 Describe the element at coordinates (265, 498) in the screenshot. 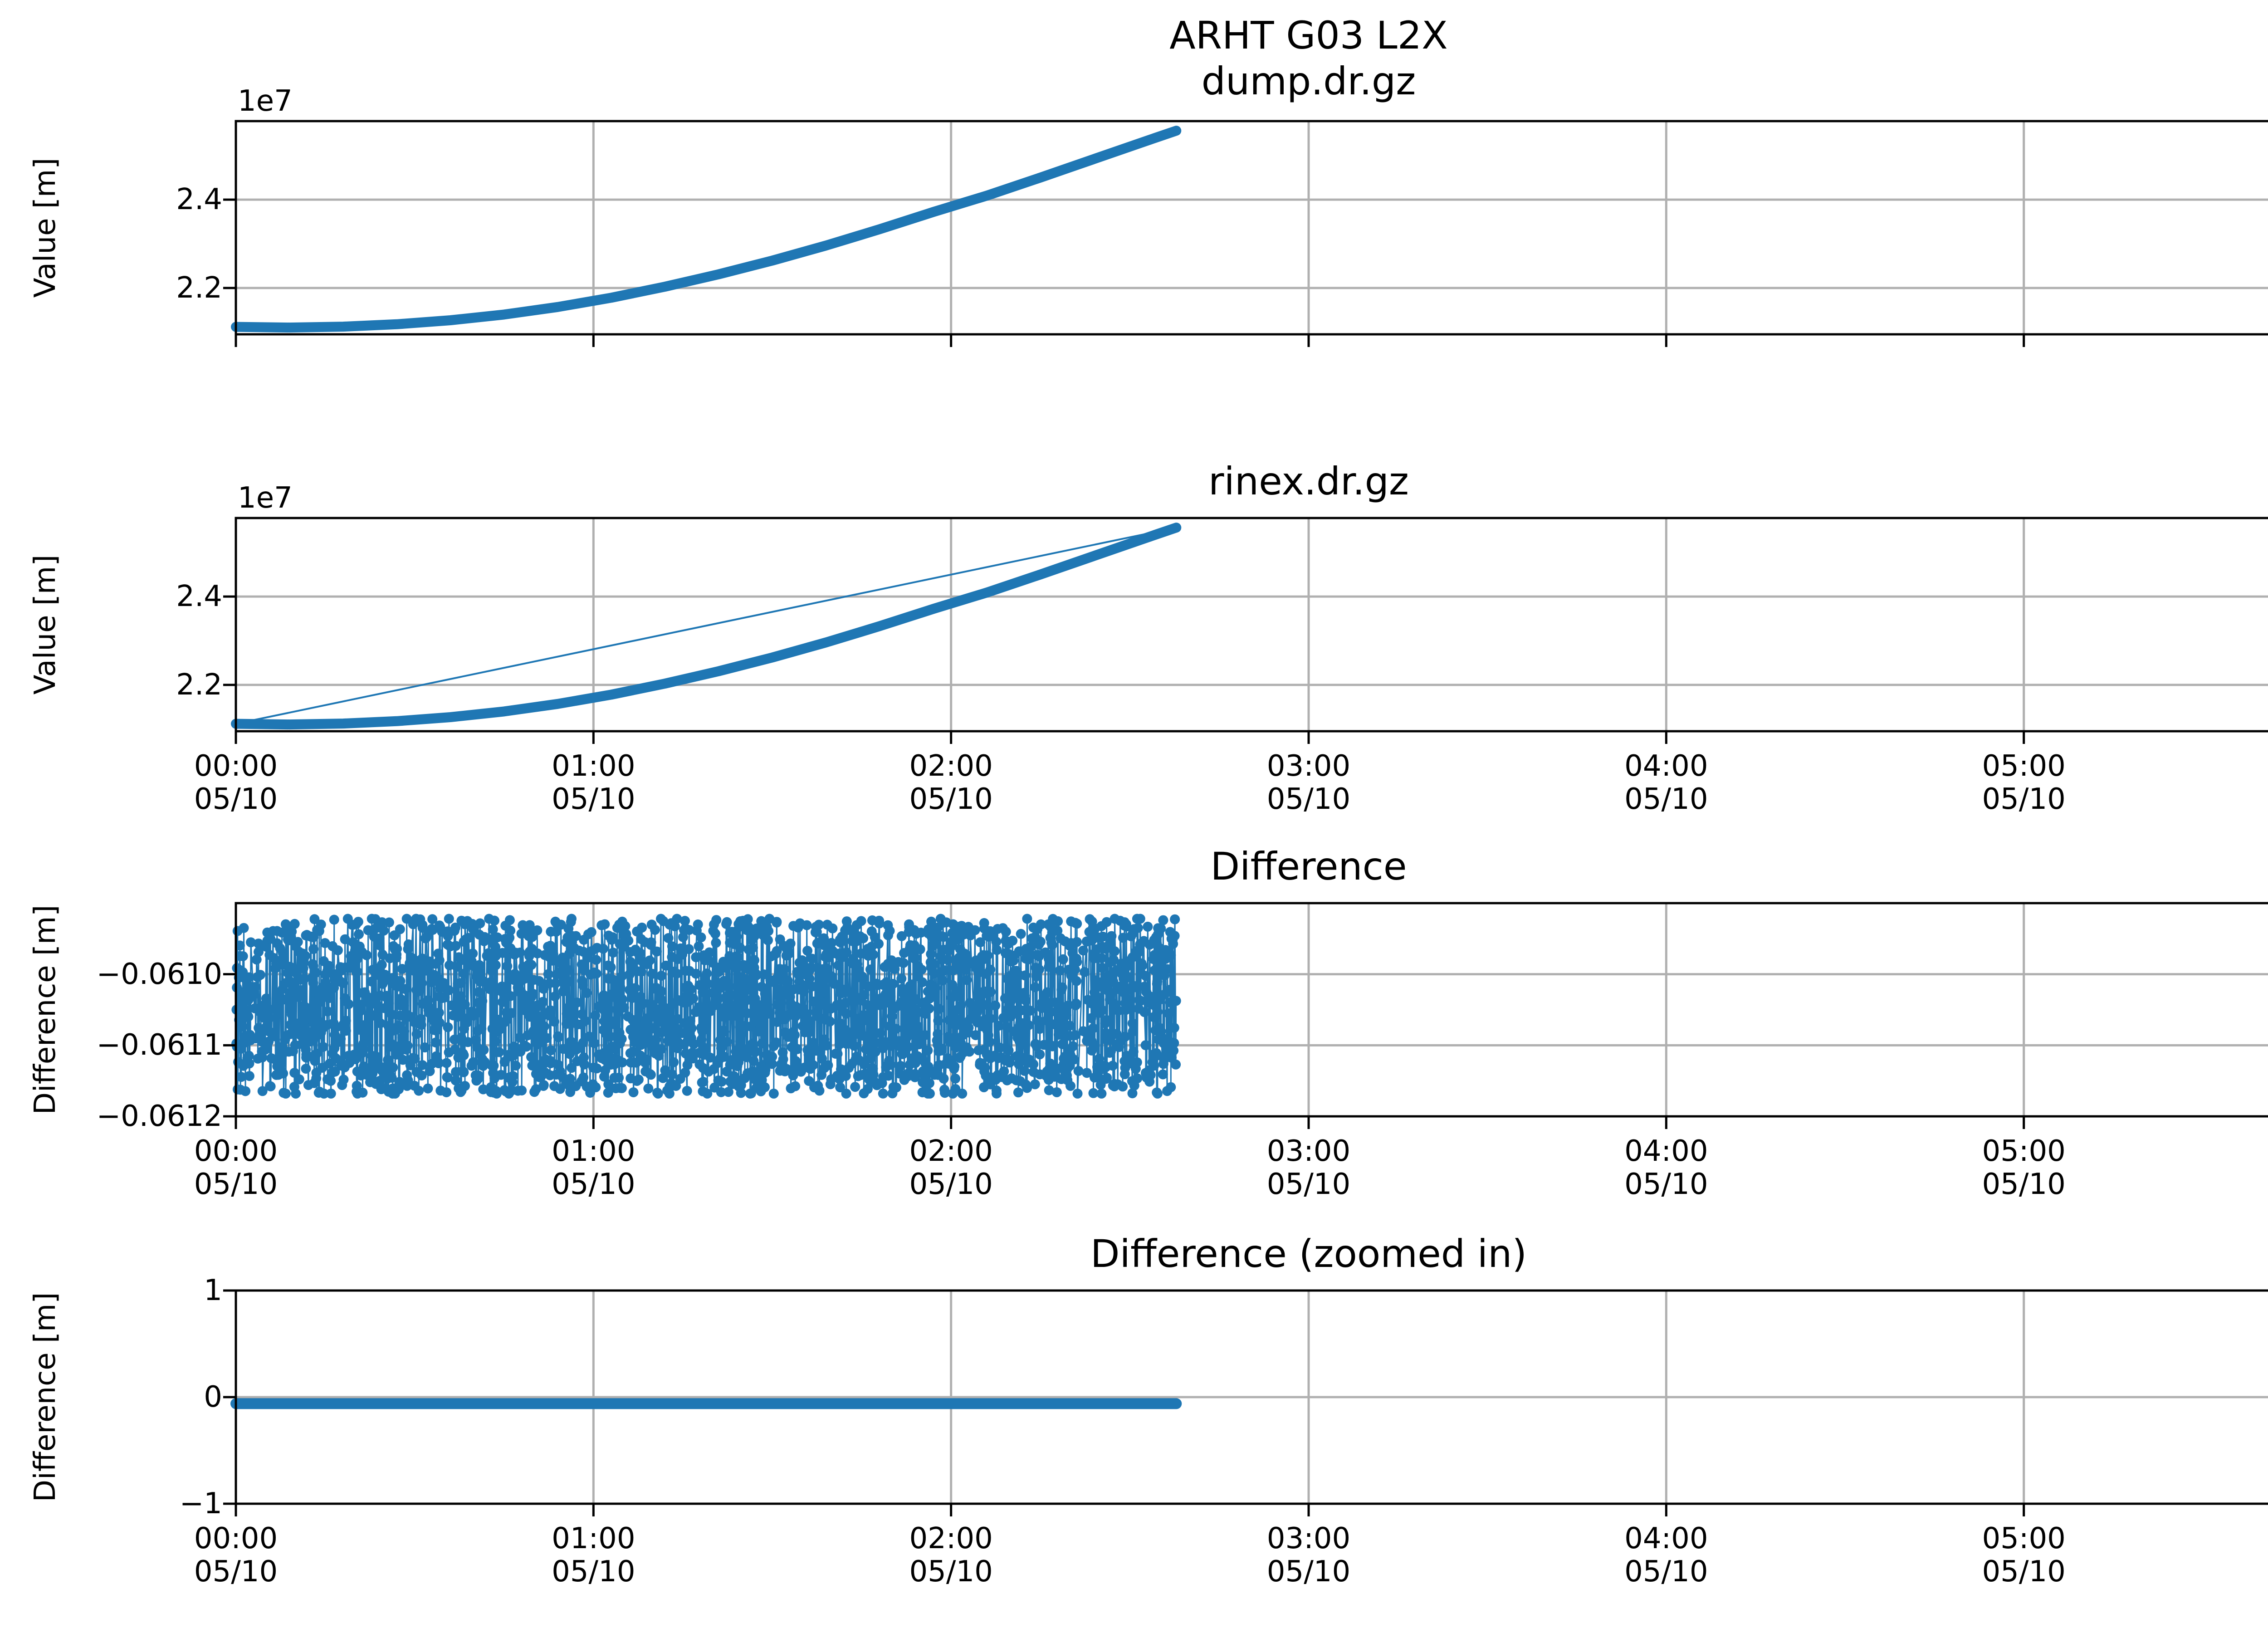

I see `panel2-y-offset-text: 1e7` at that location.